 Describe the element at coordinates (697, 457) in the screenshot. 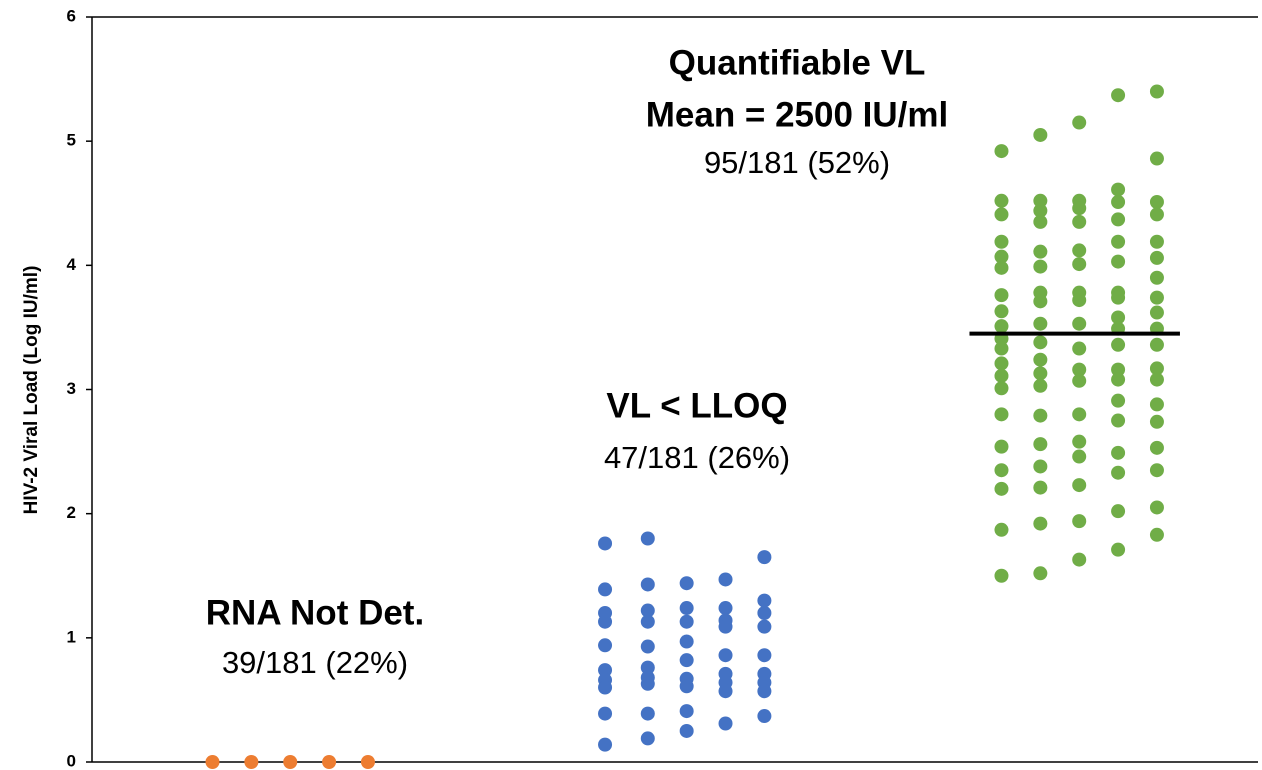

I see `annotation-count: 47/181 (26%)` at that location.